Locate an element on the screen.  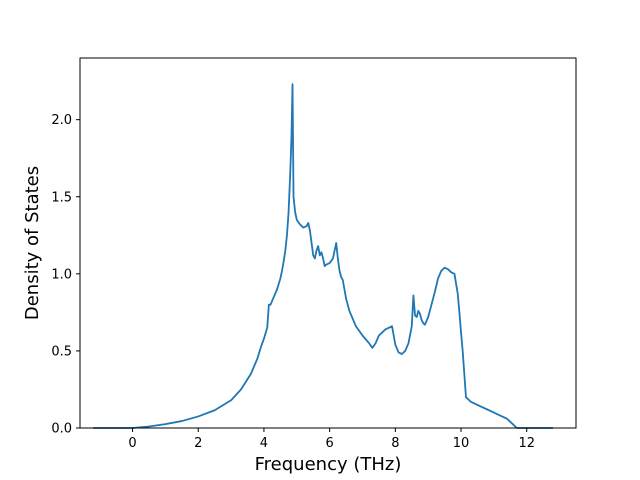
x-tick-label: 10 is located at coordinates (461, 443).